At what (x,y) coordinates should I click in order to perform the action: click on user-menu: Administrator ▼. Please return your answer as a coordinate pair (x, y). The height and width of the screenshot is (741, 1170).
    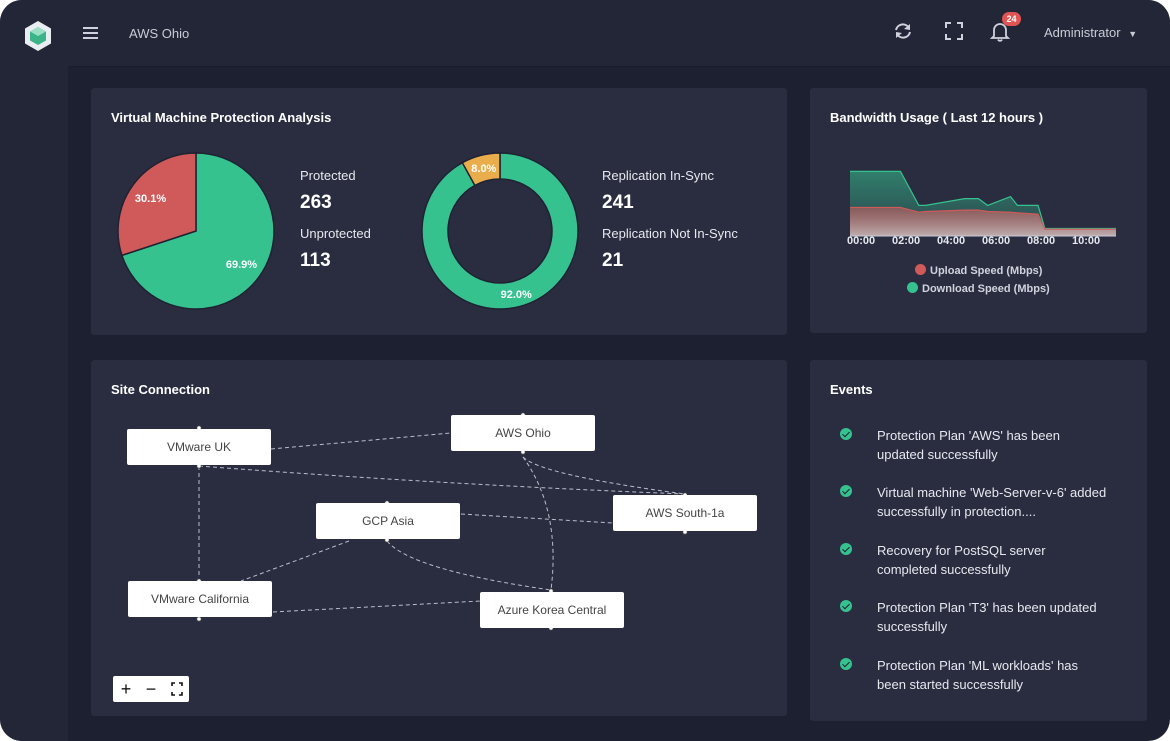
    Looking at the image, I should click on (1090, 32).